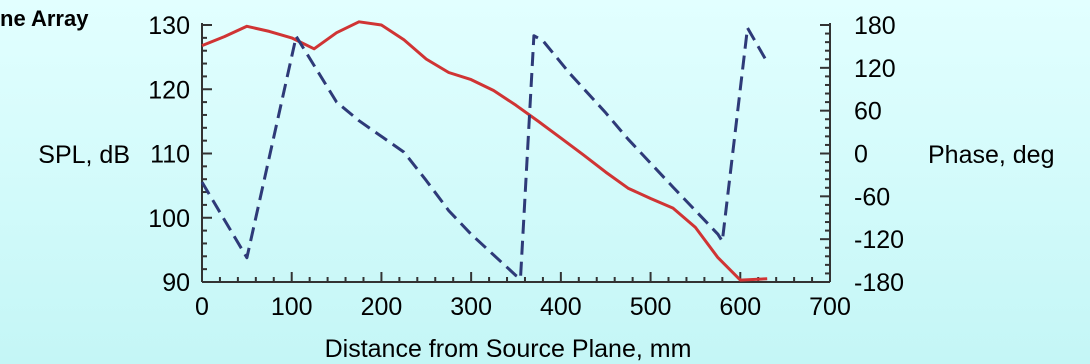  I want to click on x-tick-label: 400, so click(561, 307).